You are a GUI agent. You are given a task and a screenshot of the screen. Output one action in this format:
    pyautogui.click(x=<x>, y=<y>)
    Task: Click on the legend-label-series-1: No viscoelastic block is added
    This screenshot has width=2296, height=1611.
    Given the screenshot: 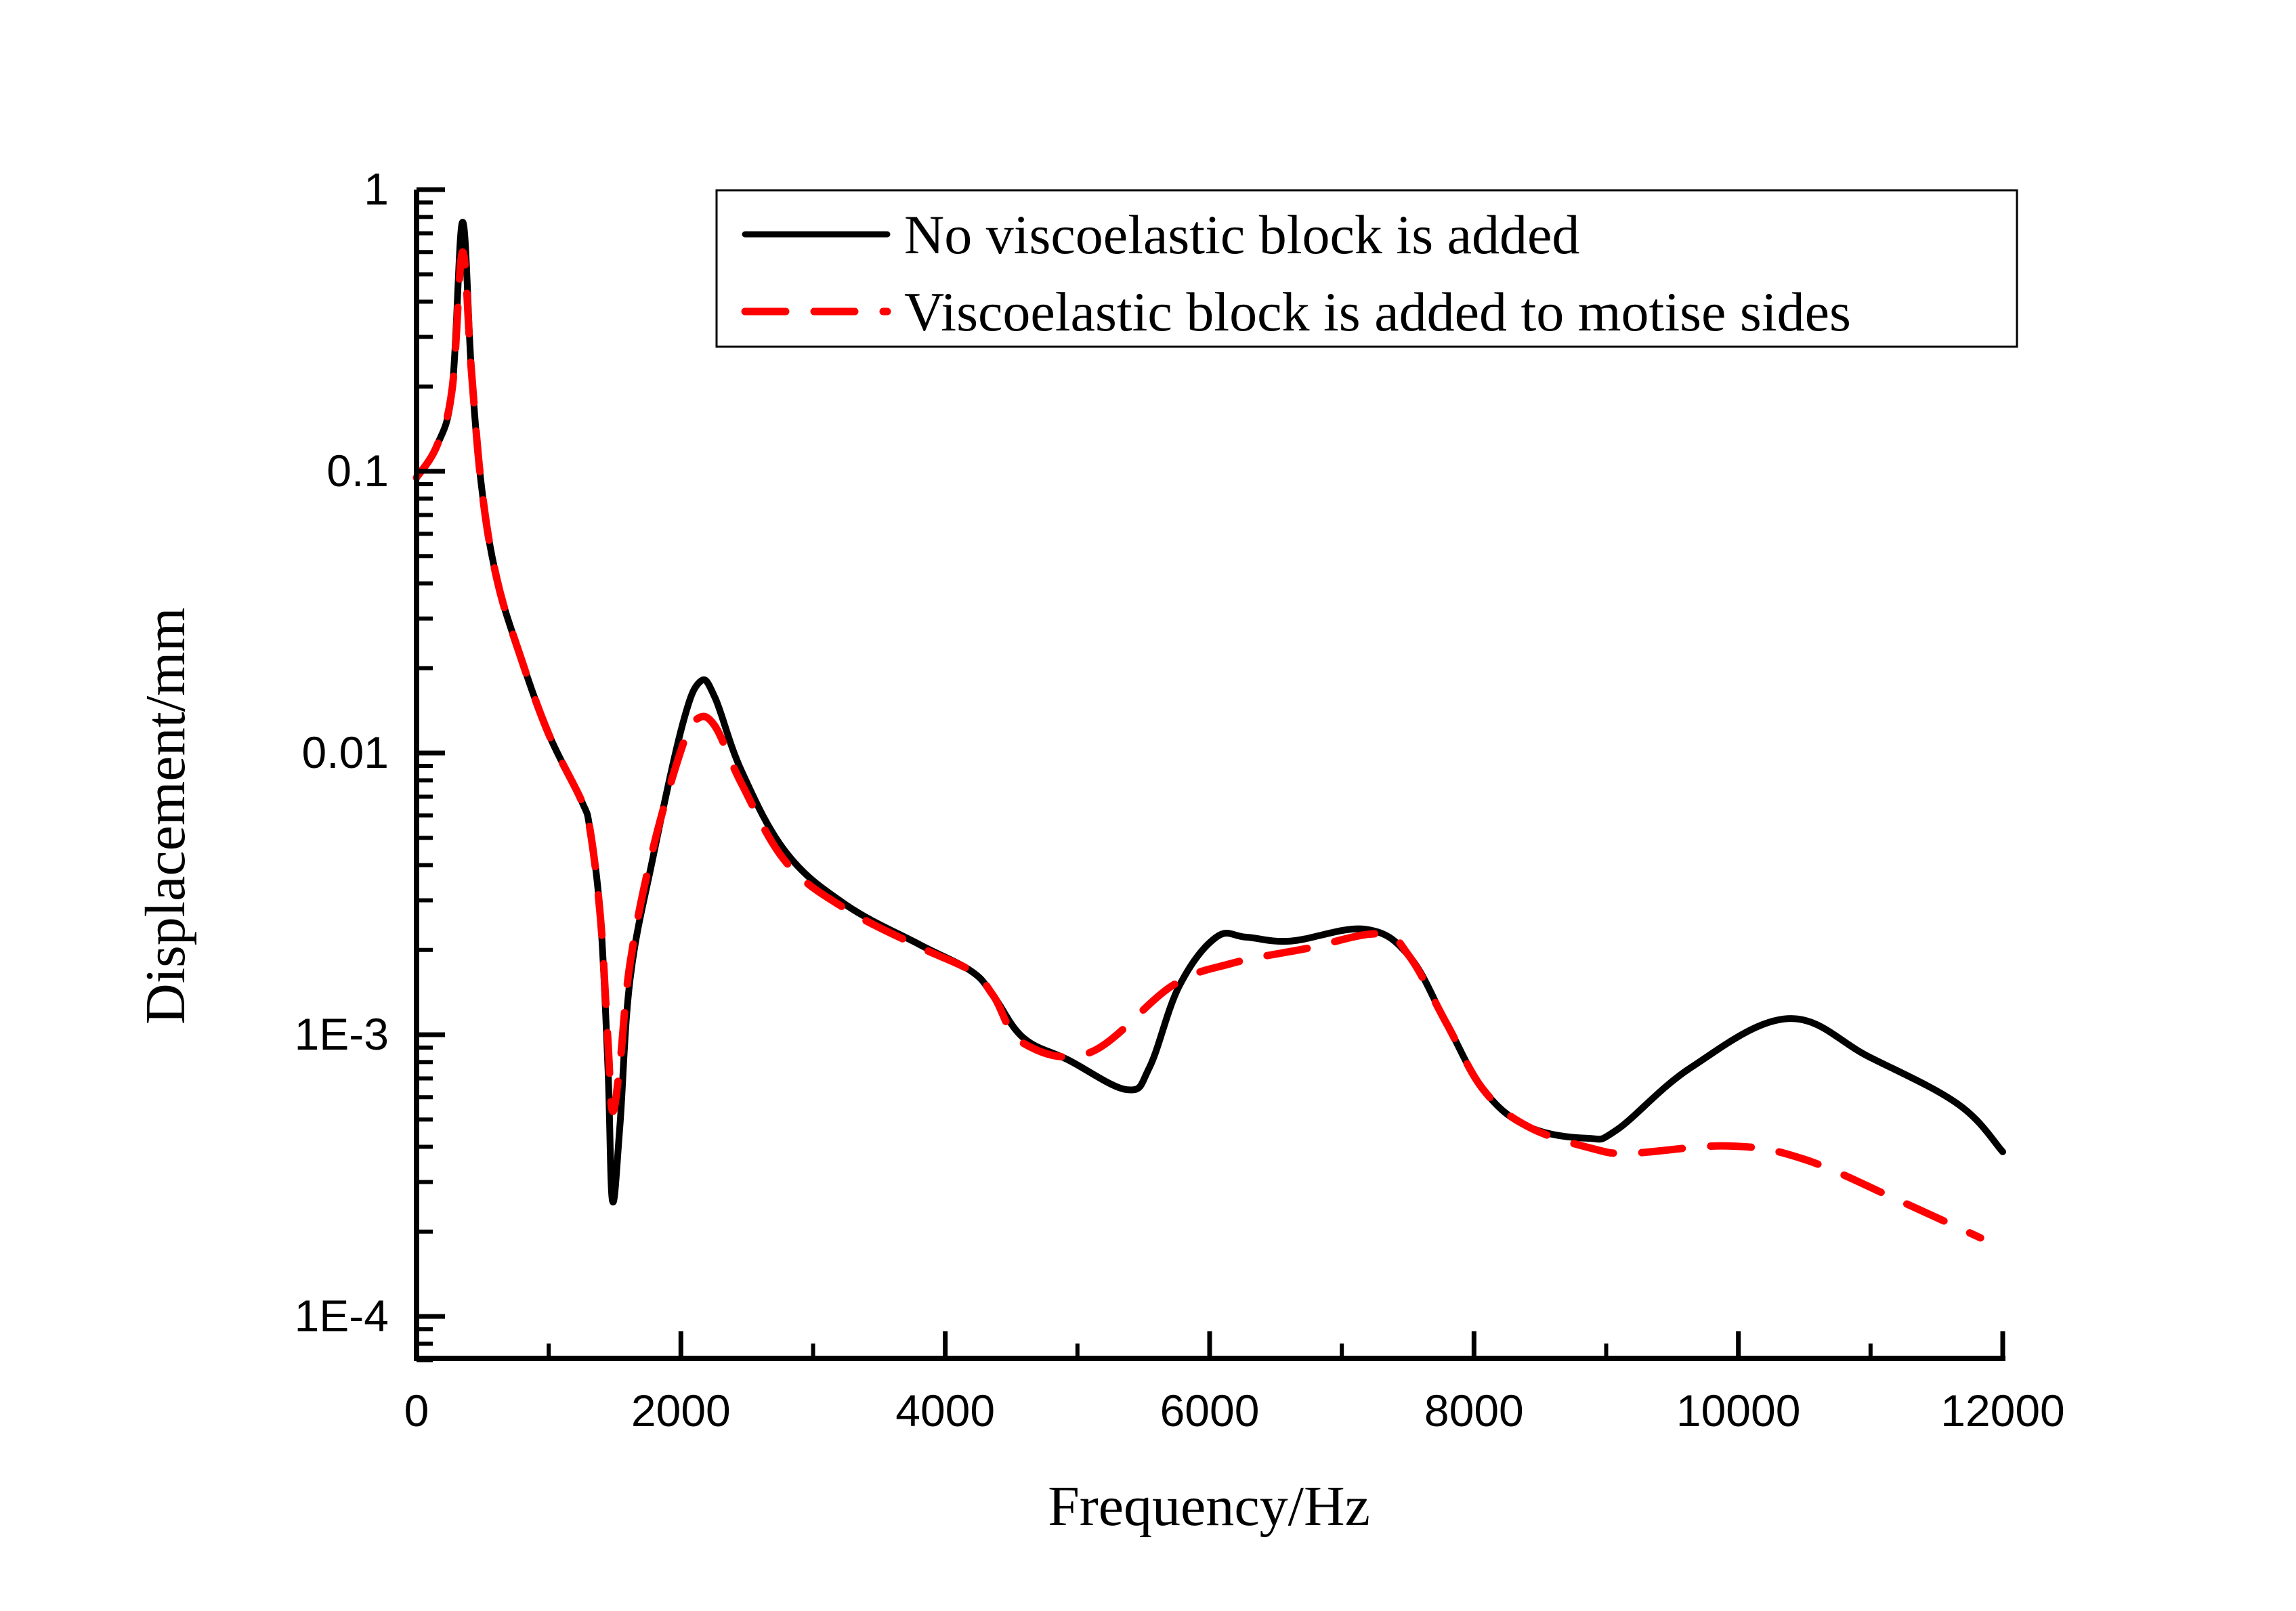 What is the action you would take?
    pyautogui.click(x=1241, y=234)
    